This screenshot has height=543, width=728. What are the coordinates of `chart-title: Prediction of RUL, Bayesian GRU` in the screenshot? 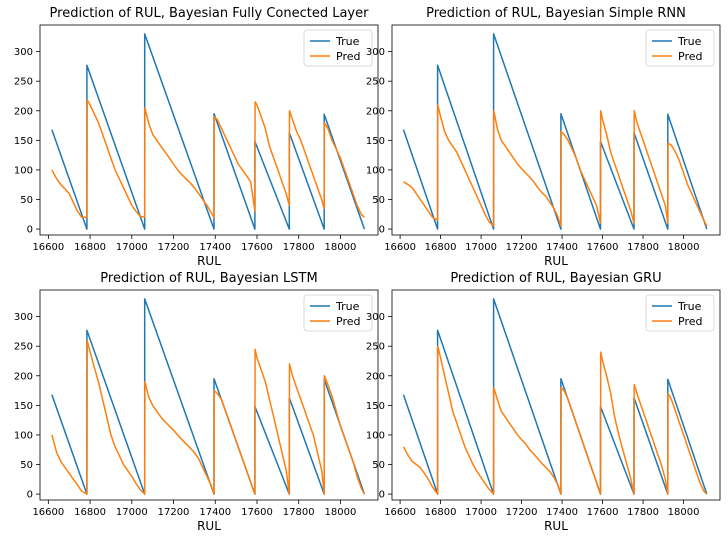 It's located at (555, 278).